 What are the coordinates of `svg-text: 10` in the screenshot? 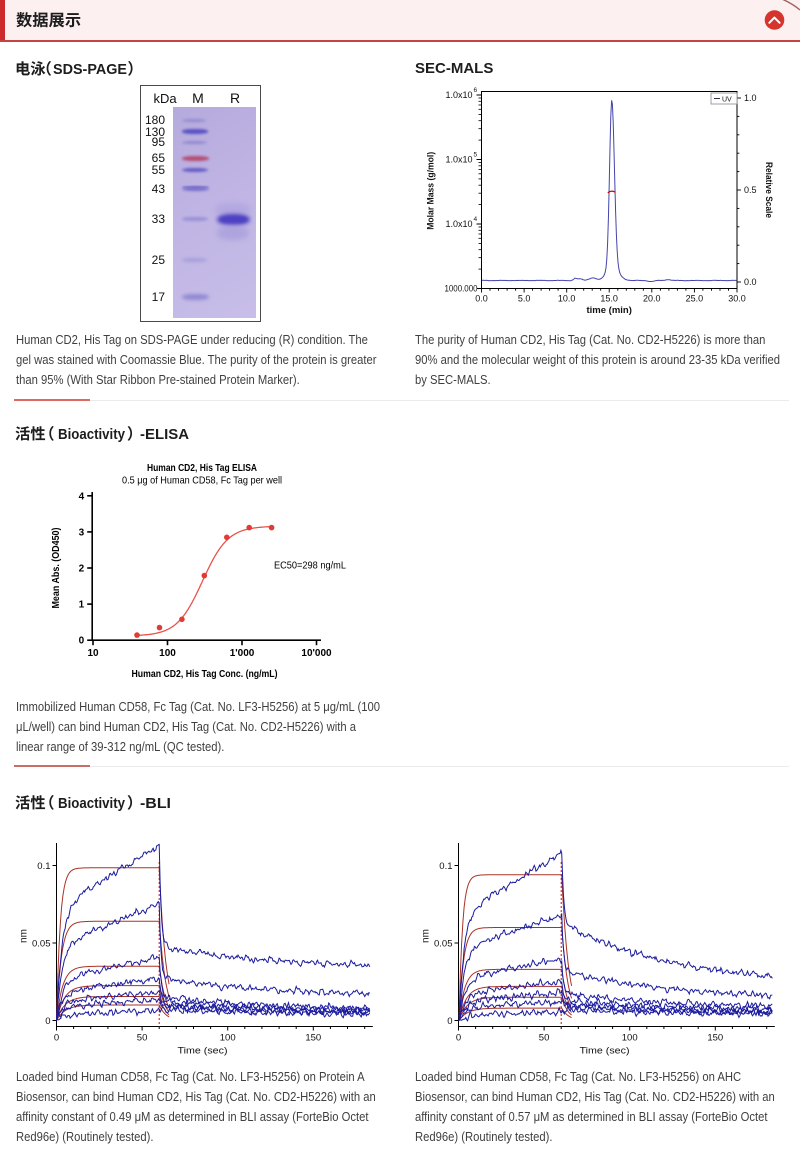 It's located at (93, 653).